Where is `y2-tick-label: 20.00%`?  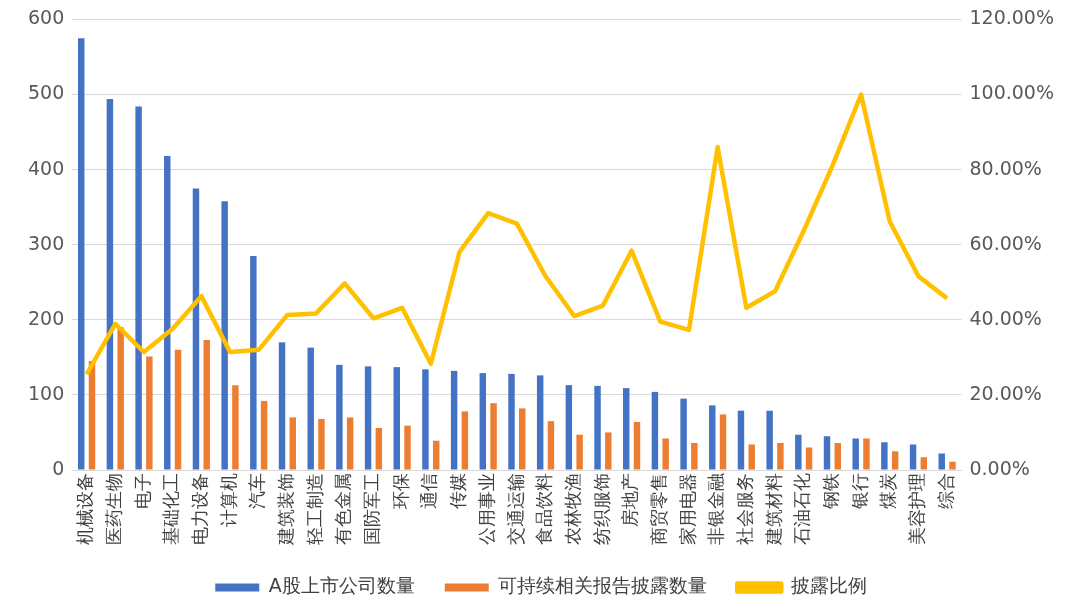
y2-tick-label: 20.00% is located at coordinates (1005, 392).